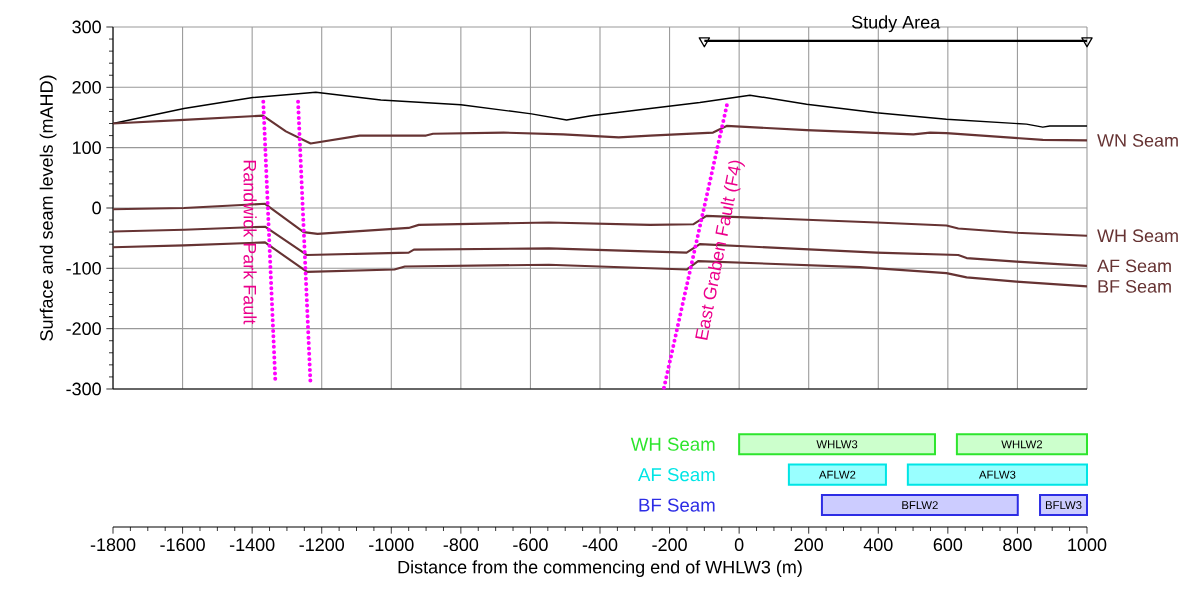  What do you see at coordinates (391, 545) in the screenshot?
I see `x-tick-label: -1000` at bounding box center [391, 545].